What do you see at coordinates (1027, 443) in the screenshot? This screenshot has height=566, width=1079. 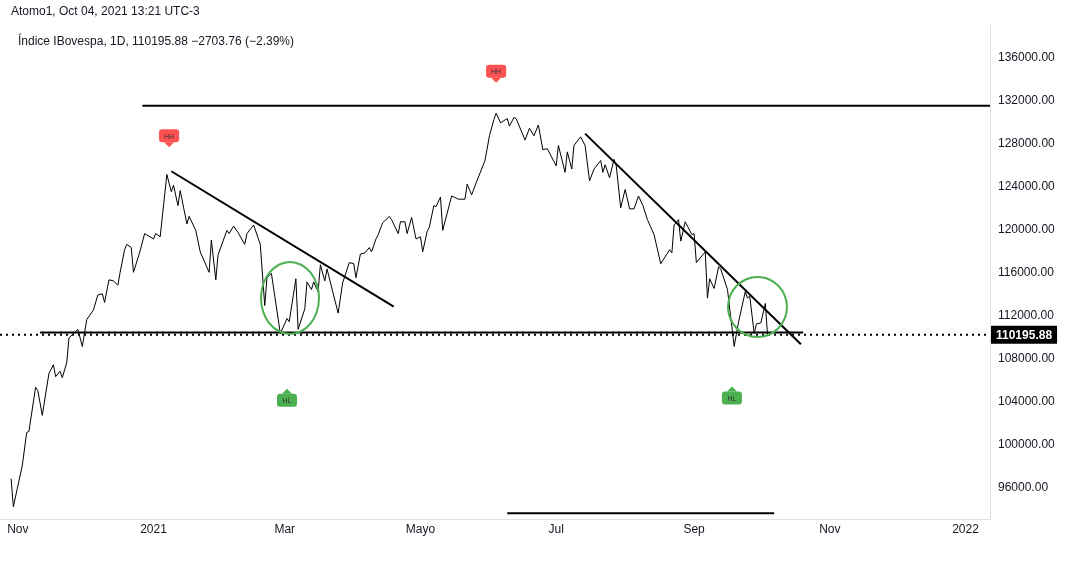 I see `y-tick-label: 100000.00` at bounding box center [1027, 443].